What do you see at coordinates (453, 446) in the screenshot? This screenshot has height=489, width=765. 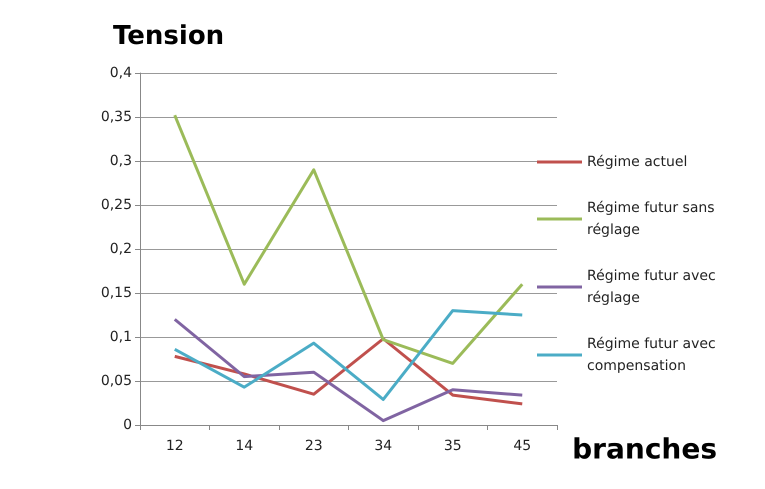 I see `x-tick-label: 35` at bounding box center [453, 446].